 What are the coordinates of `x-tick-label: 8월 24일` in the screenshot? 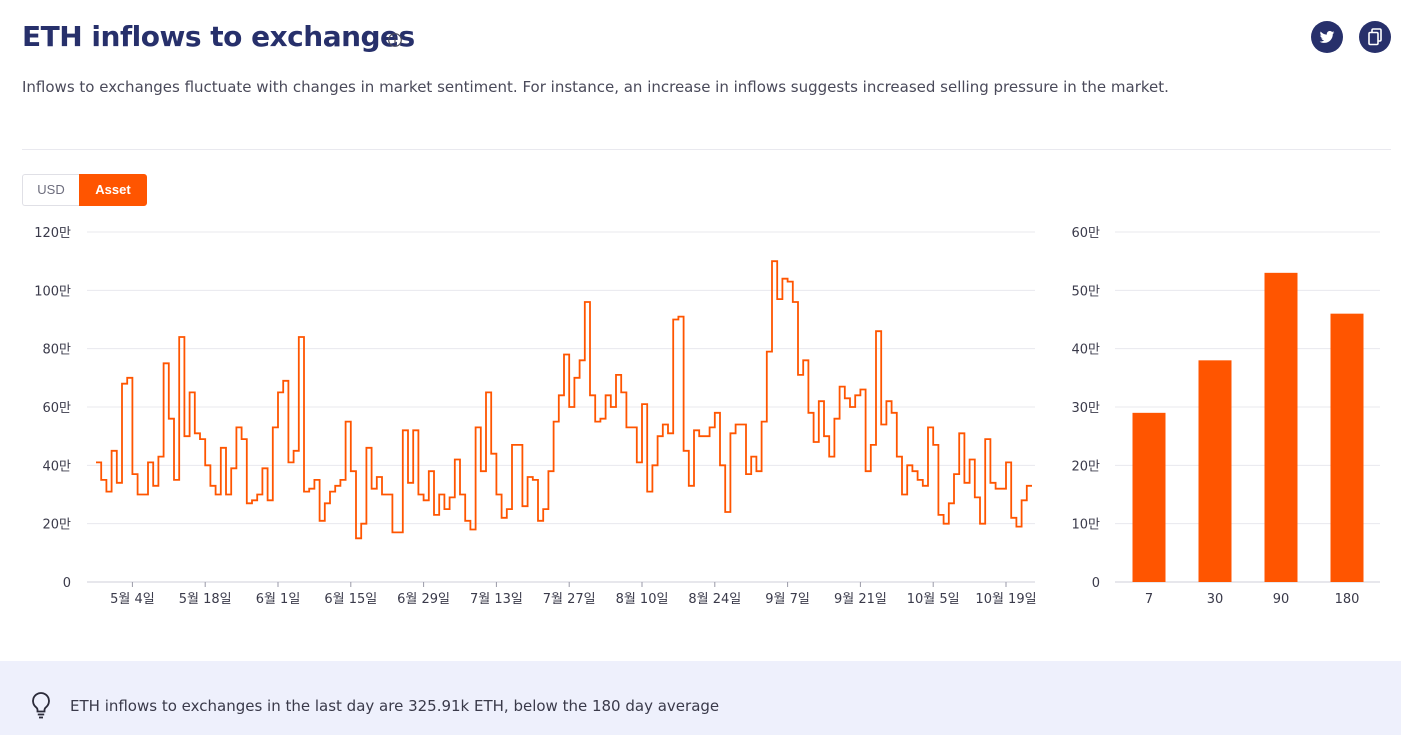 It's located at (714, 599).